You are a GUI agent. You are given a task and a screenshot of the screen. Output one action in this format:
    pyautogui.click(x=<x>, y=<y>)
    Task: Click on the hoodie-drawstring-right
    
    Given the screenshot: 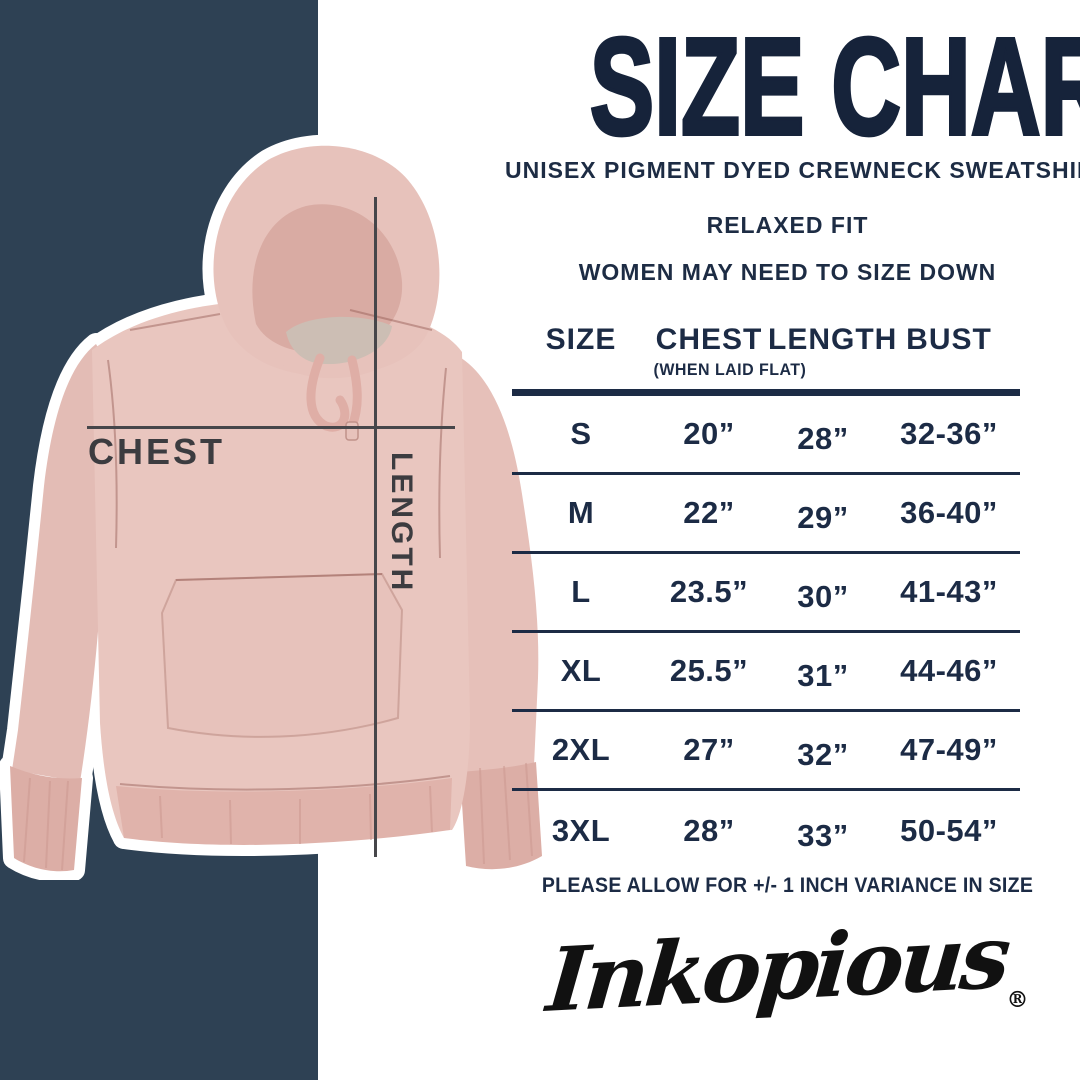 What is the action you would take?
    pyautogui.click(x=354, y=393)
    